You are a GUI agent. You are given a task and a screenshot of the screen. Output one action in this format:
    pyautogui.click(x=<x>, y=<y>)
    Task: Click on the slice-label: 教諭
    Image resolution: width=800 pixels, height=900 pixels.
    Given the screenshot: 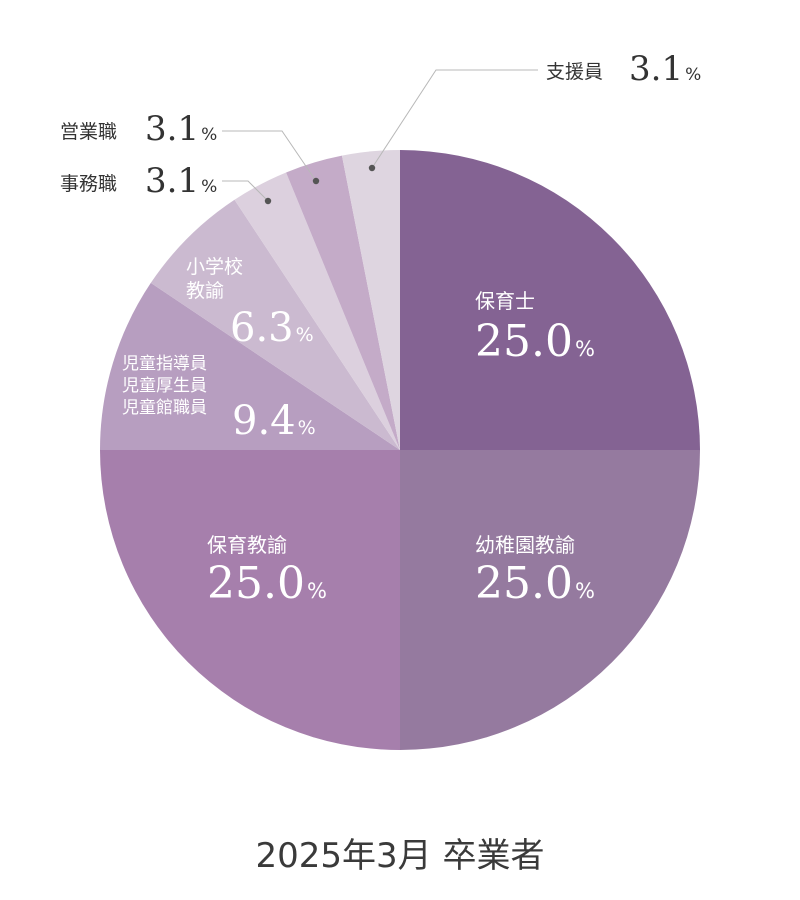 What is the action you would take?
    pyautogui.click(x=205, y=291)
    